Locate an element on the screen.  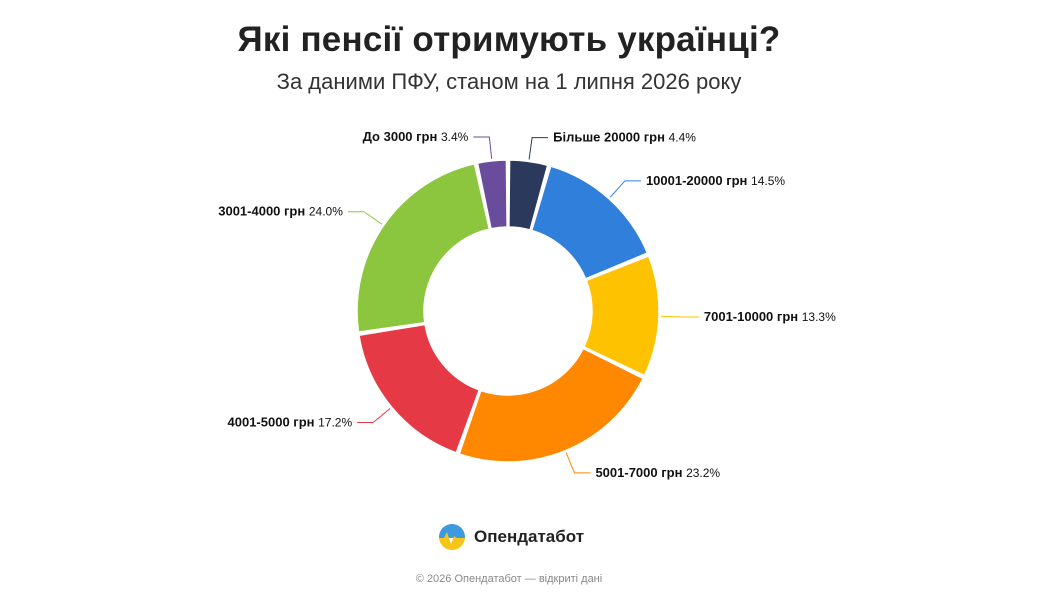
slice-label: 3001-4000 грн 24.0% is located at coordinates (280, 211).